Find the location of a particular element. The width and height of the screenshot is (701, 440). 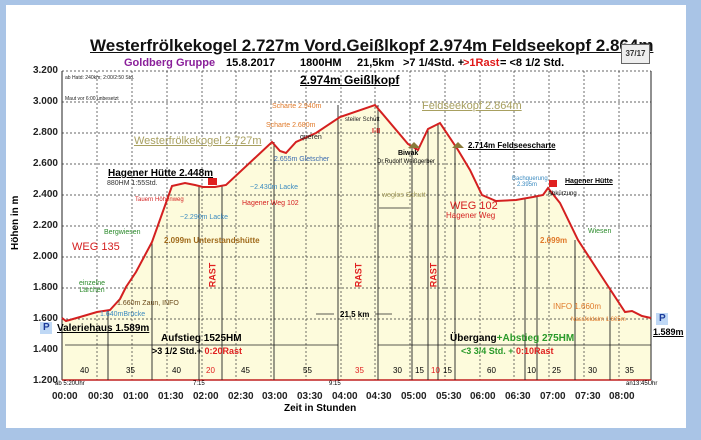

annotation: WEG 135 is located at coordinates (96, 247).